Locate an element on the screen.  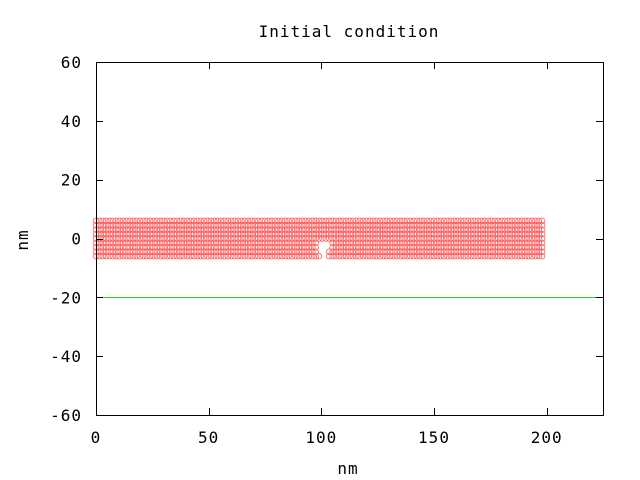
y-tick-label: 60 is located at coordinates (71, 62).